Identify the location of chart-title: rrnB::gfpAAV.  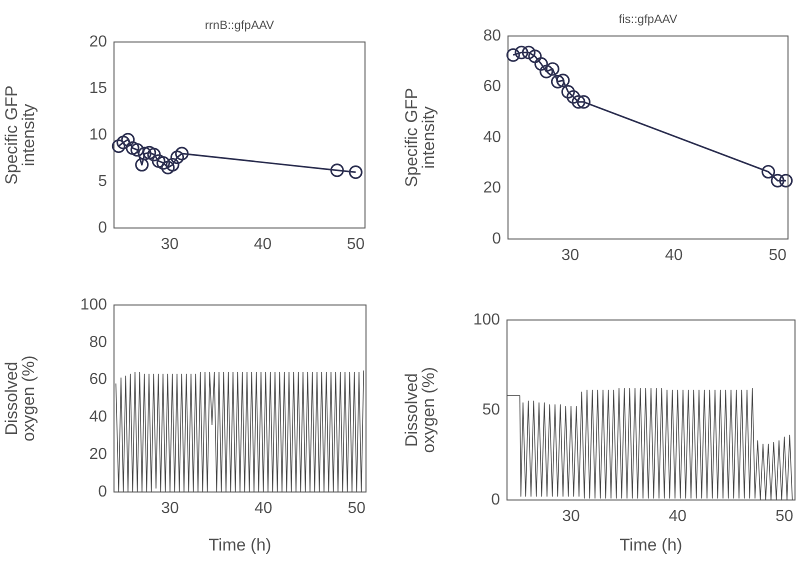
(240, 25).